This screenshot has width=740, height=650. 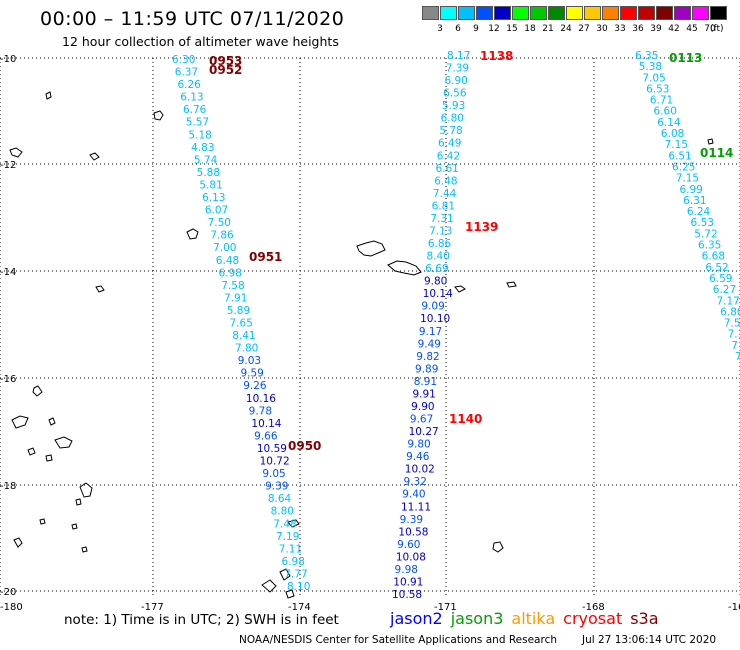 I want to click on scale-unit: (ft), so click(x=717, y=29).